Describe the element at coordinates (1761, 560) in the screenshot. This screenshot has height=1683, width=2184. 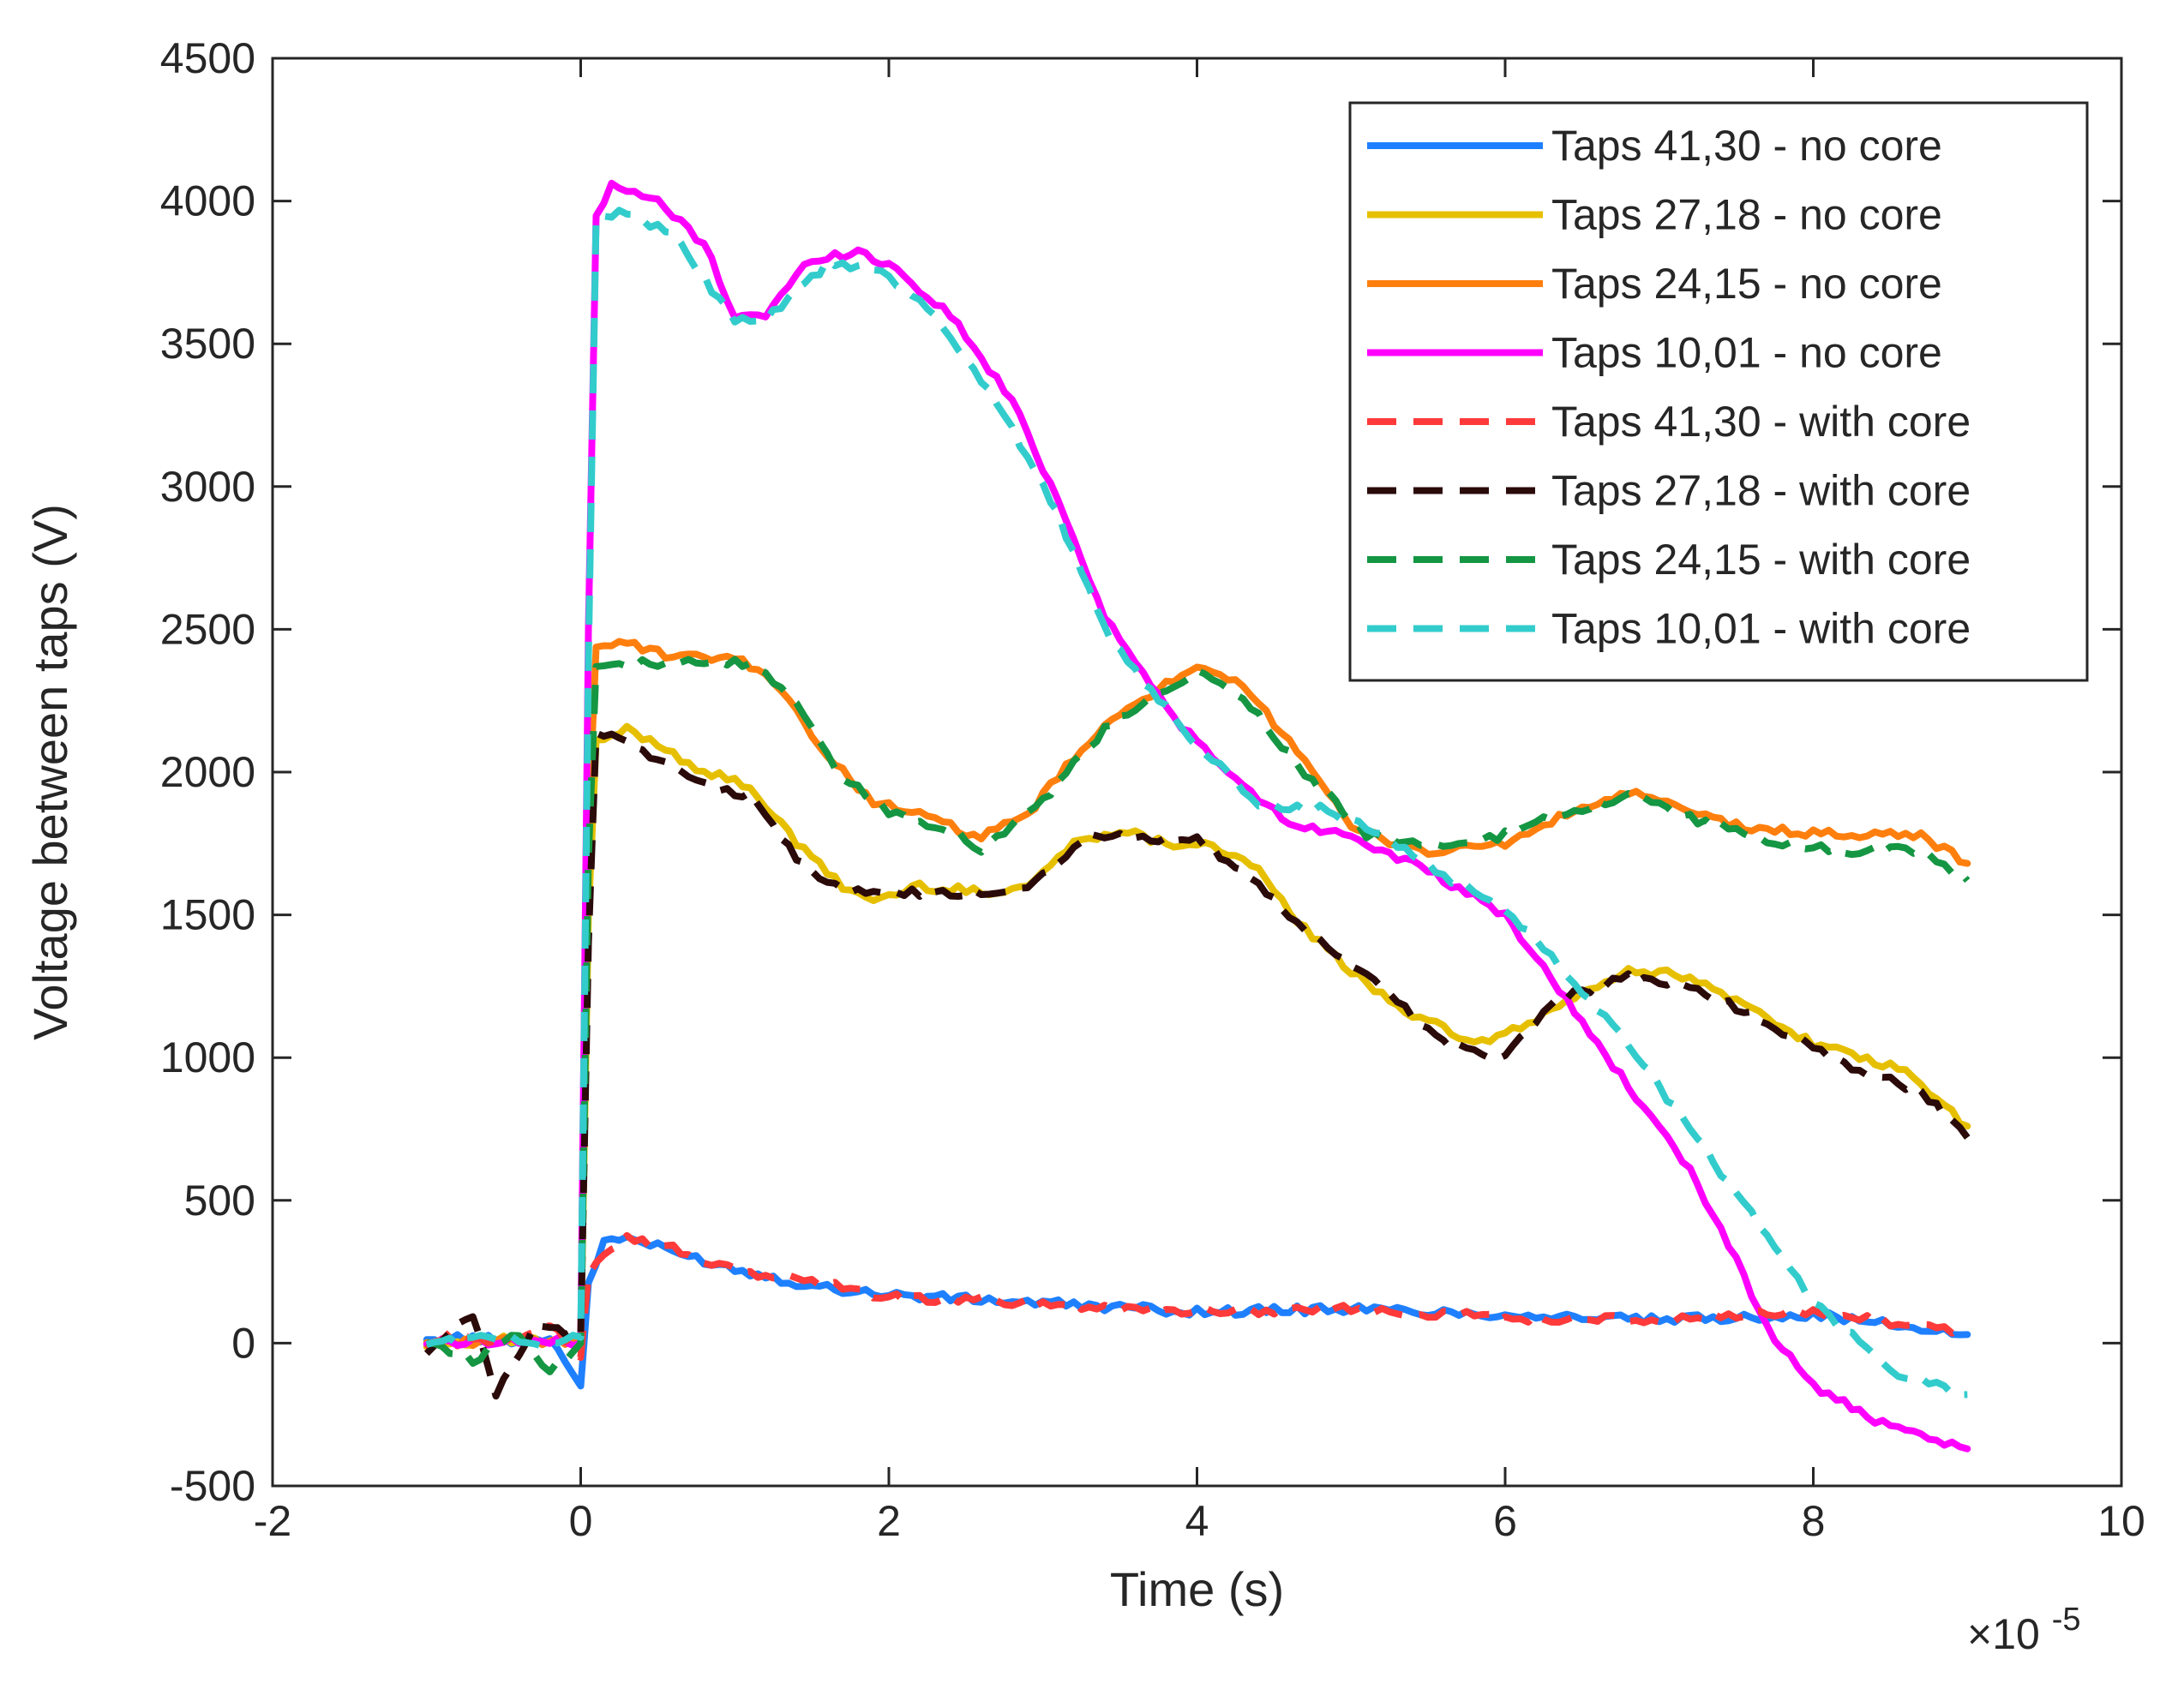
I see `legend-label: Taps 24,15 - with core` at that location.